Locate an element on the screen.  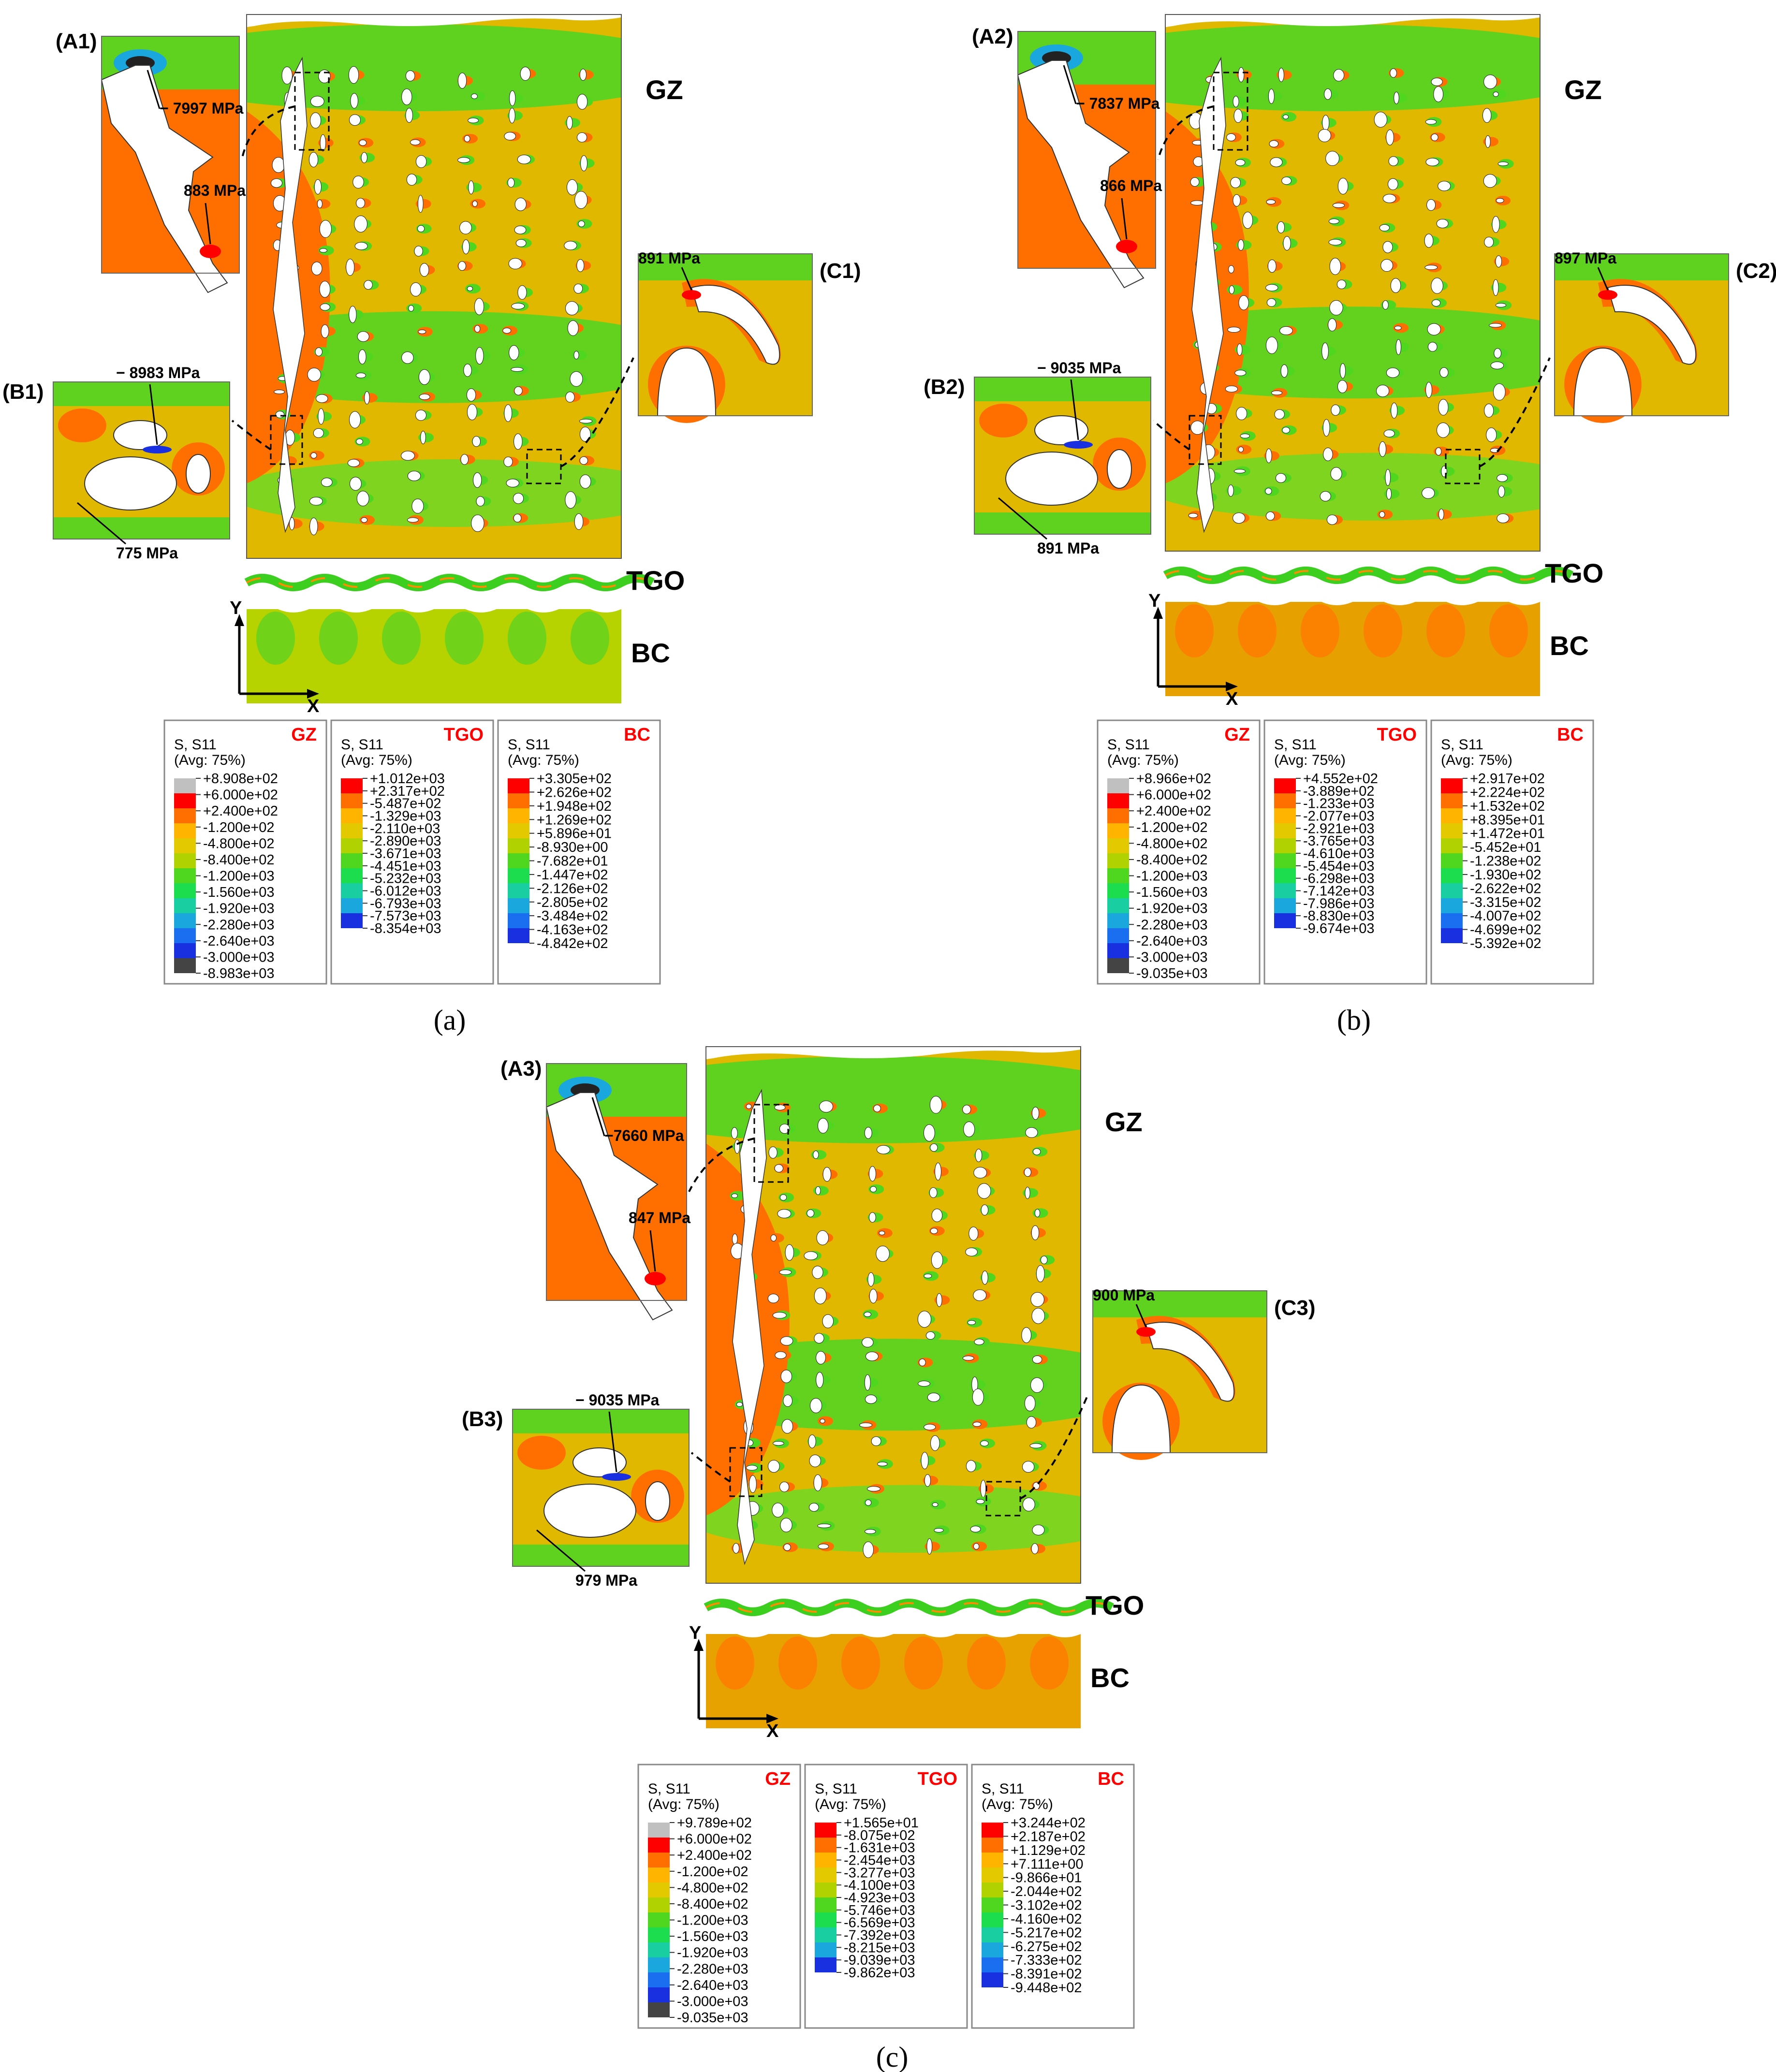
inset-a-min-annotation: − 7837 MPa is located at coordinates (1118, 103).